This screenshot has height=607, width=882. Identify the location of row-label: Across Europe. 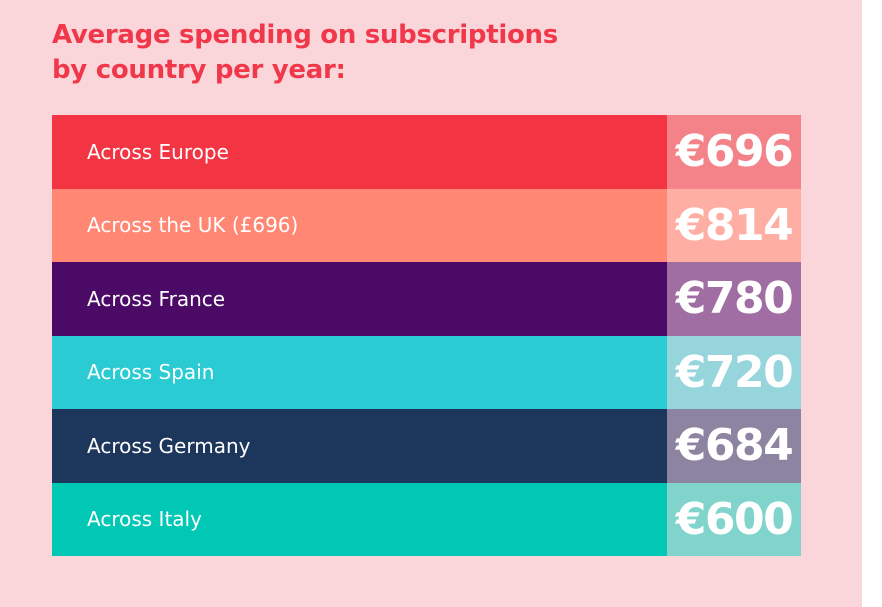
(359, 152).